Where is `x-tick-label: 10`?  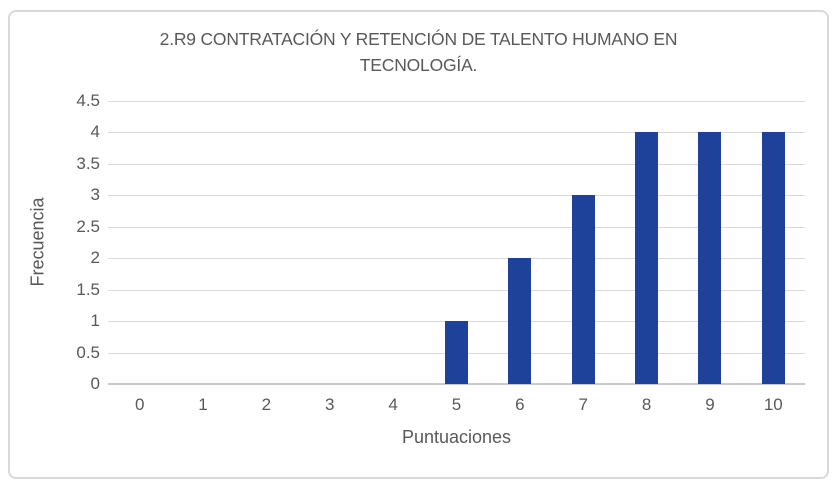 x-tick-label: 10 is located at coordinates (773, 404).